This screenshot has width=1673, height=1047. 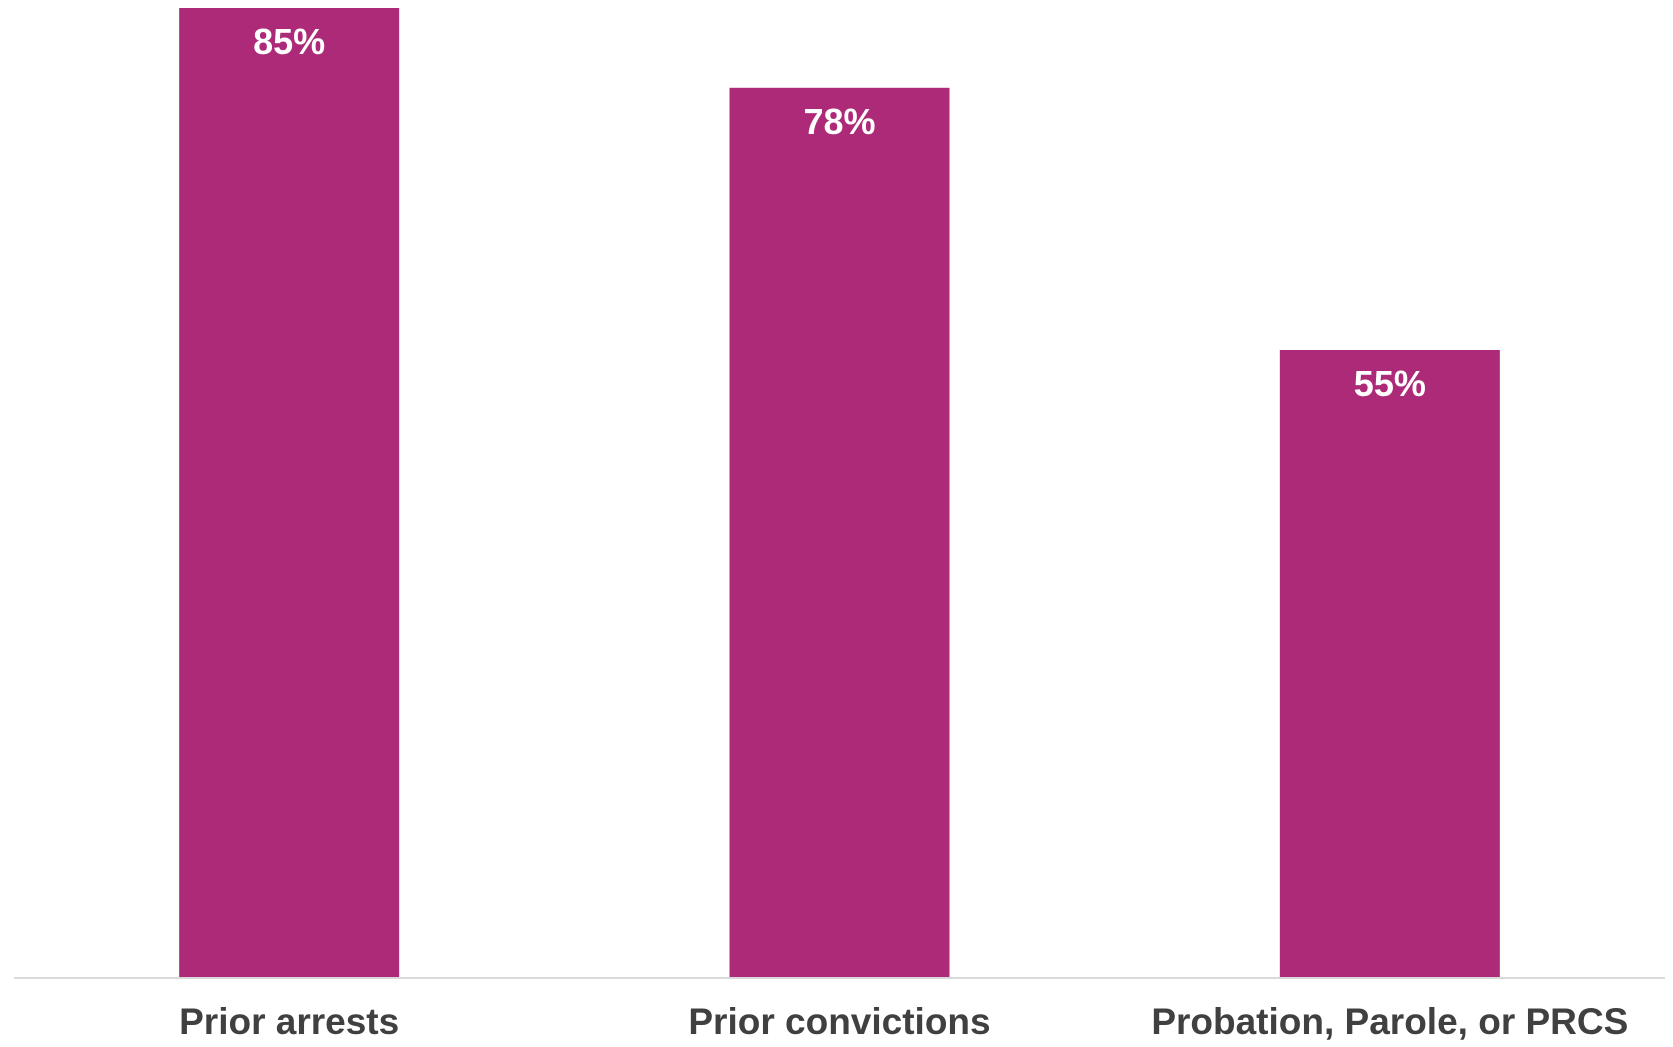 I want to click on data-label-1: 78%, so click(x=839, y=121).